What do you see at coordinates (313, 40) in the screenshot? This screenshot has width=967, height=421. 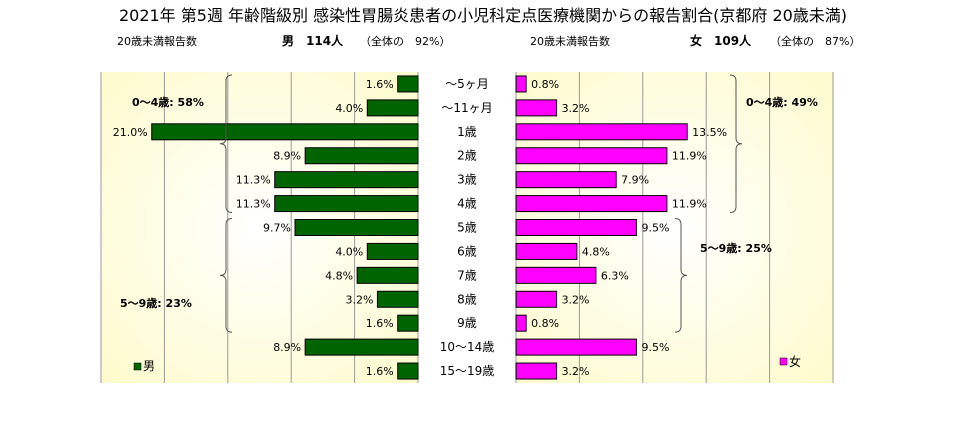 I see `male-header-count: 男 114人` at bounding box center [313, 40].